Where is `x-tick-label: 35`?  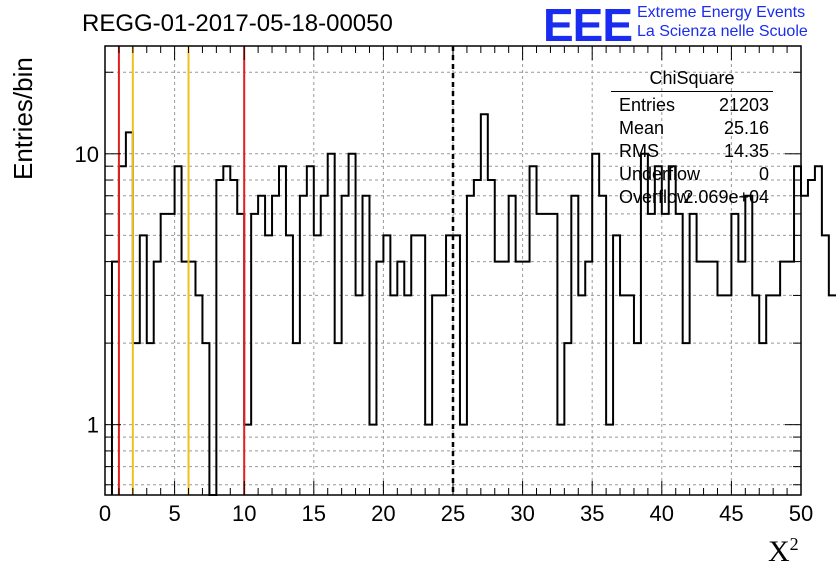
x-tick-label: 35 is located at coordinates (592, 513).